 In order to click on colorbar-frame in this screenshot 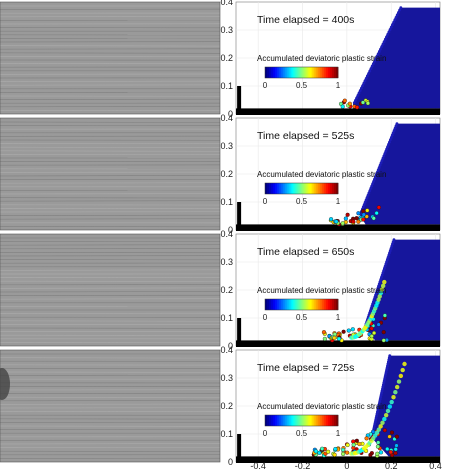, I will do `click(301, 188)`.